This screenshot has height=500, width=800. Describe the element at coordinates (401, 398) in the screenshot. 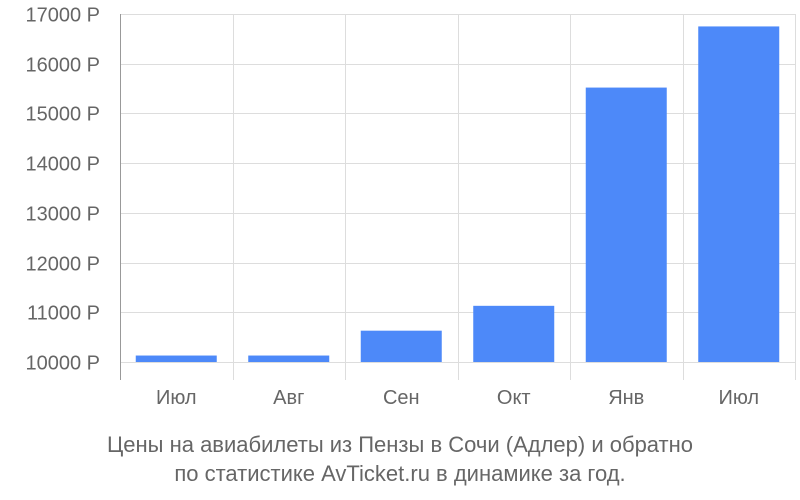

I see `x-tick-label: Сен` at that location.